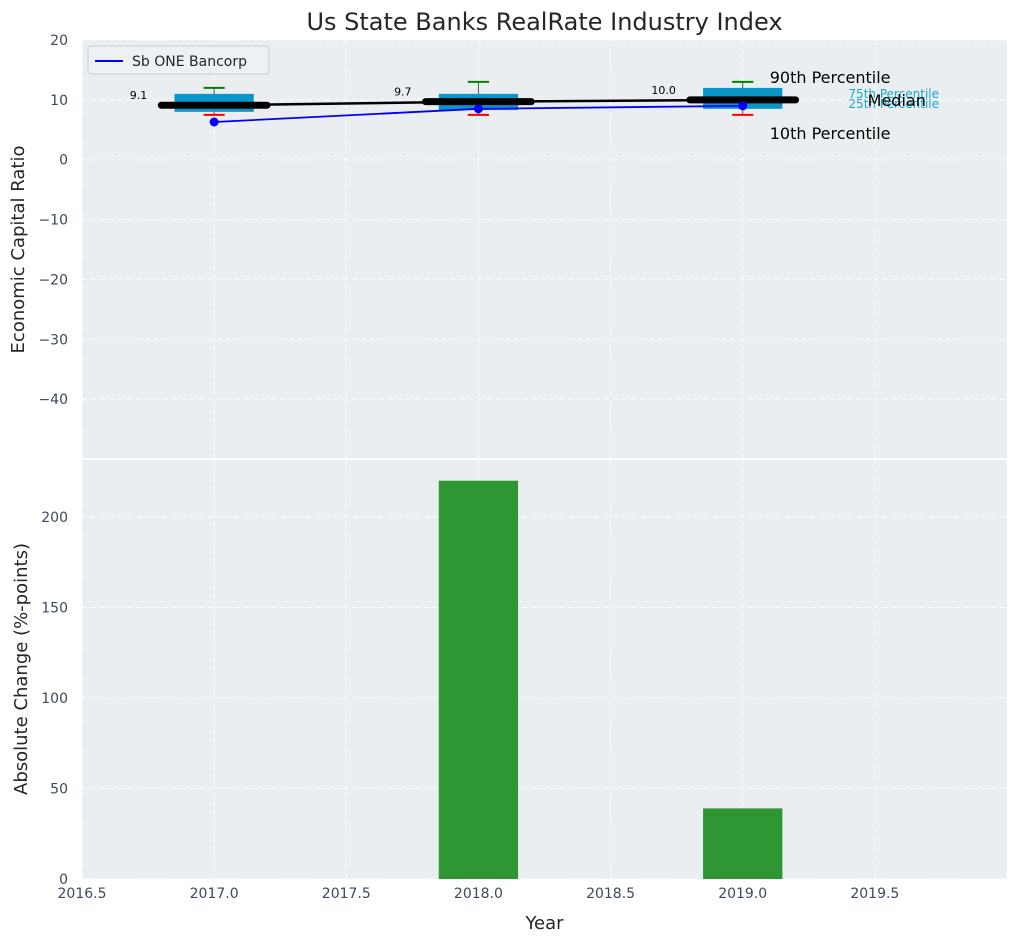 The height and width of the screenshot is (942, 1019). What do you see at coordinates (53, 280) in the screenshot?
I see `top-y-tick-label: −20` at bounding box center [53, 280].